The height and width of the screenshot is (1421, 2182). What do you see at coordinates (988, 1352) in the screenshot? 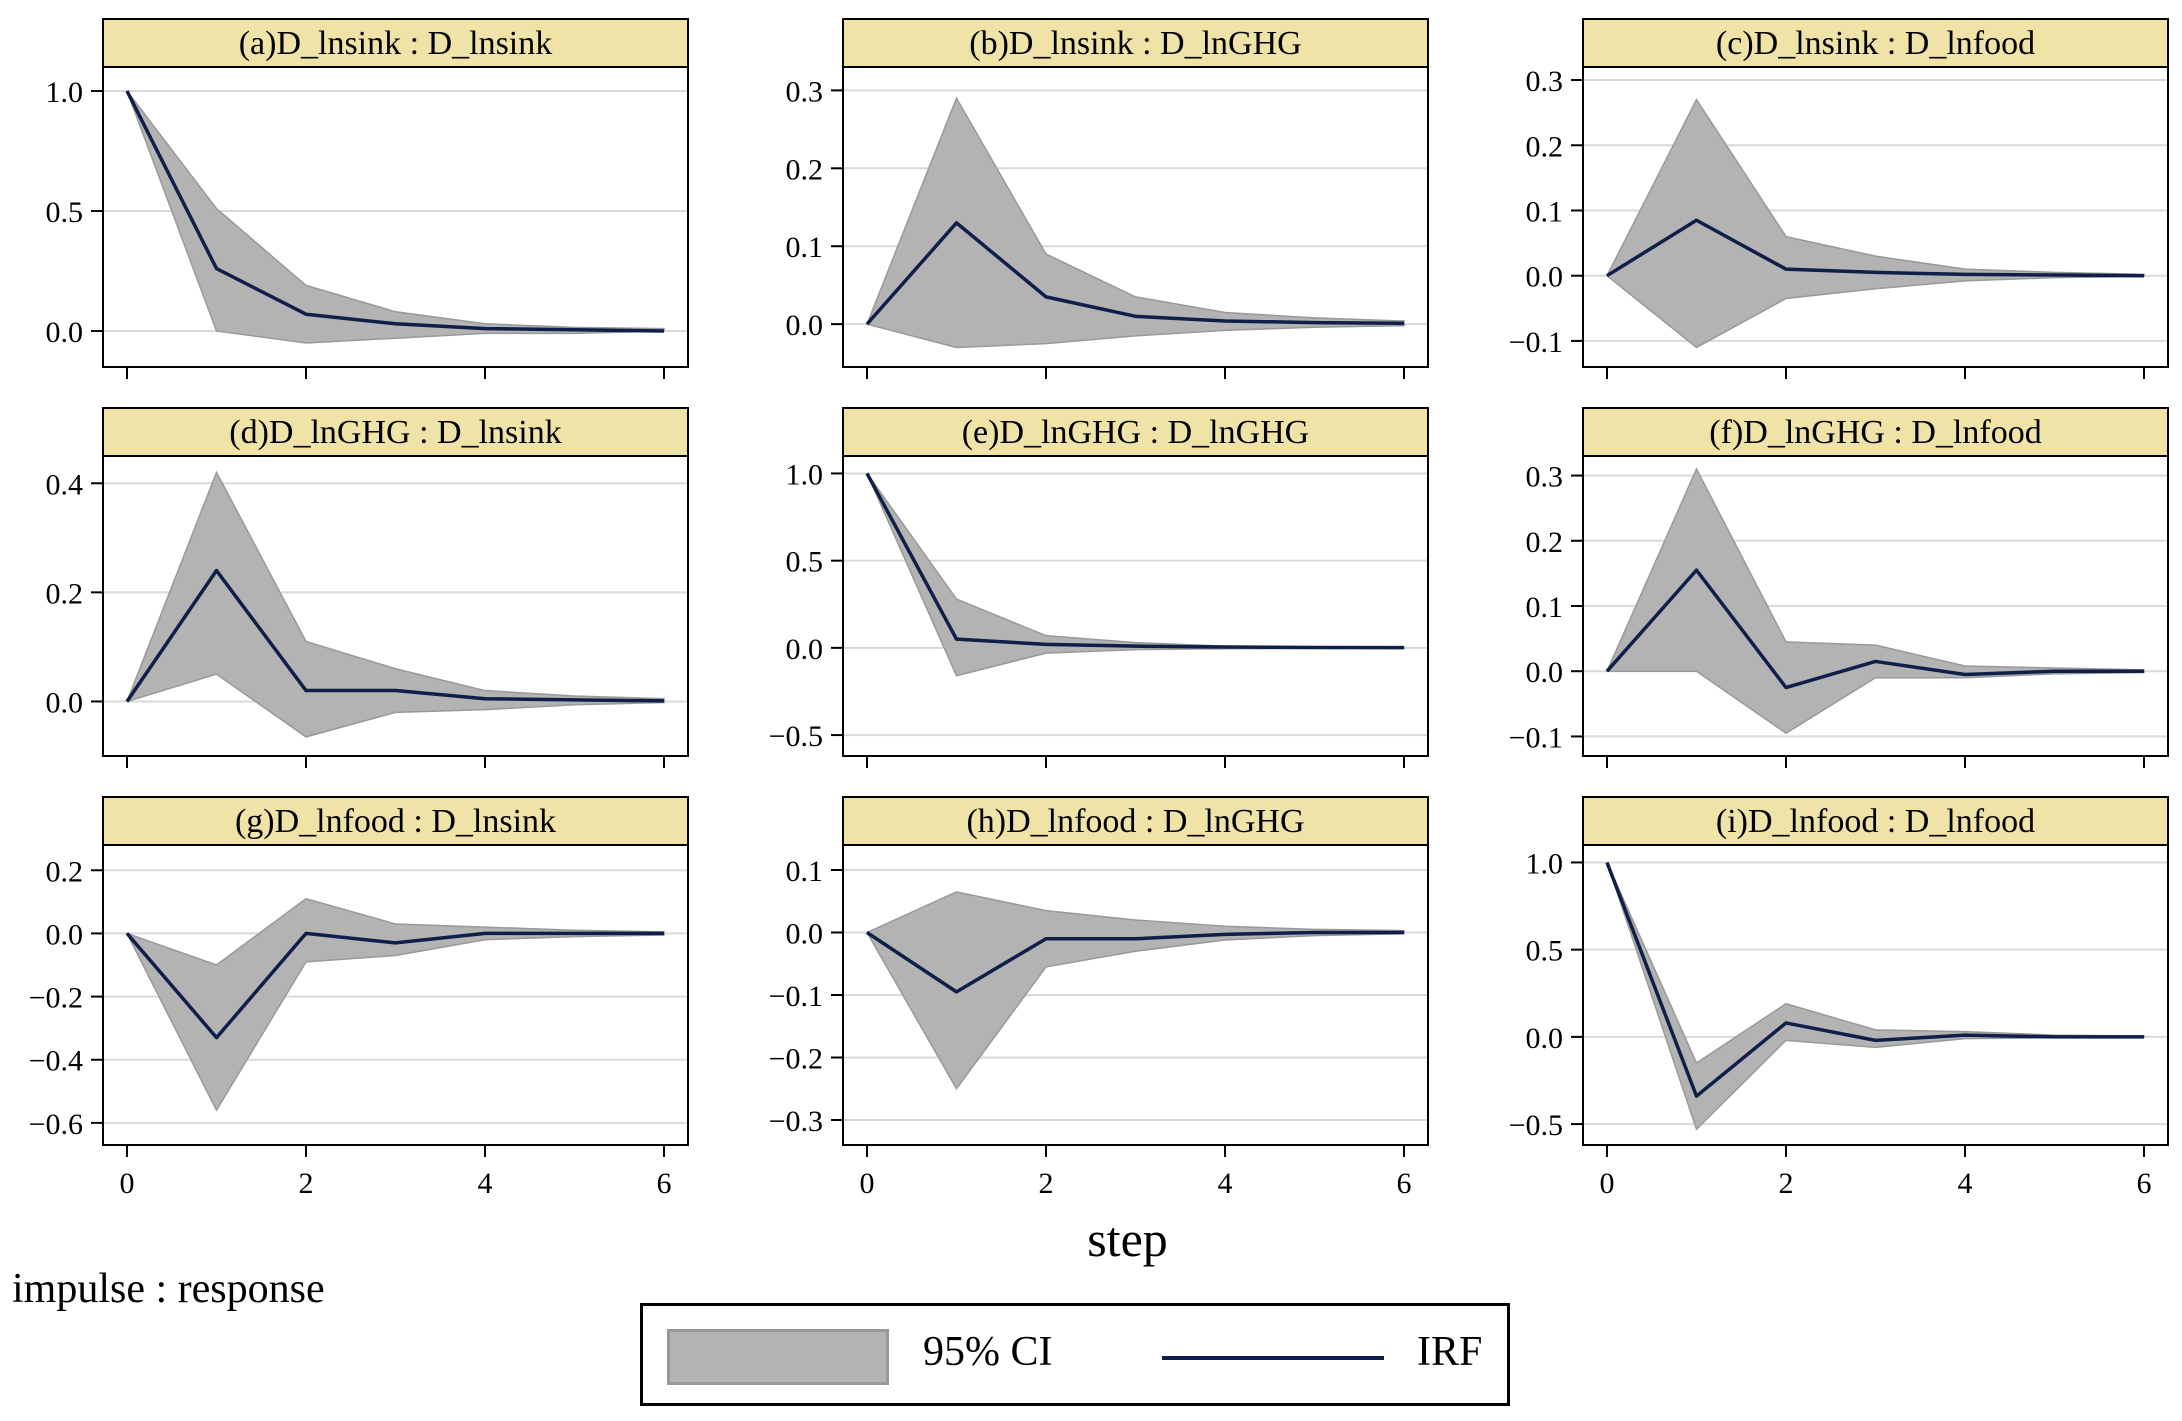
I see `legend-ci-label: 95% CI` at bounding box center [988, 1352].